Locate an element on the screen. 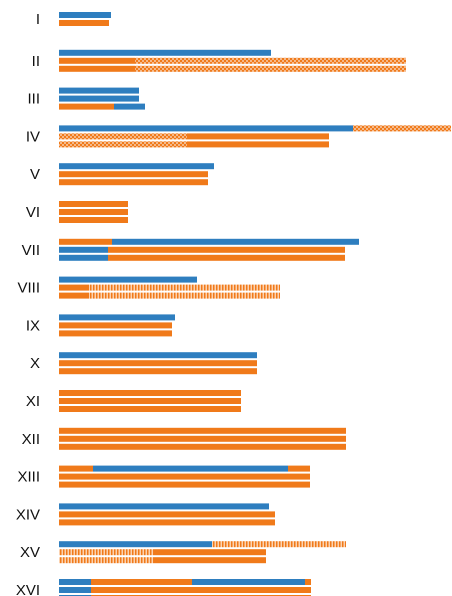  row-group-iii: III is located at coordinates (86, 98).